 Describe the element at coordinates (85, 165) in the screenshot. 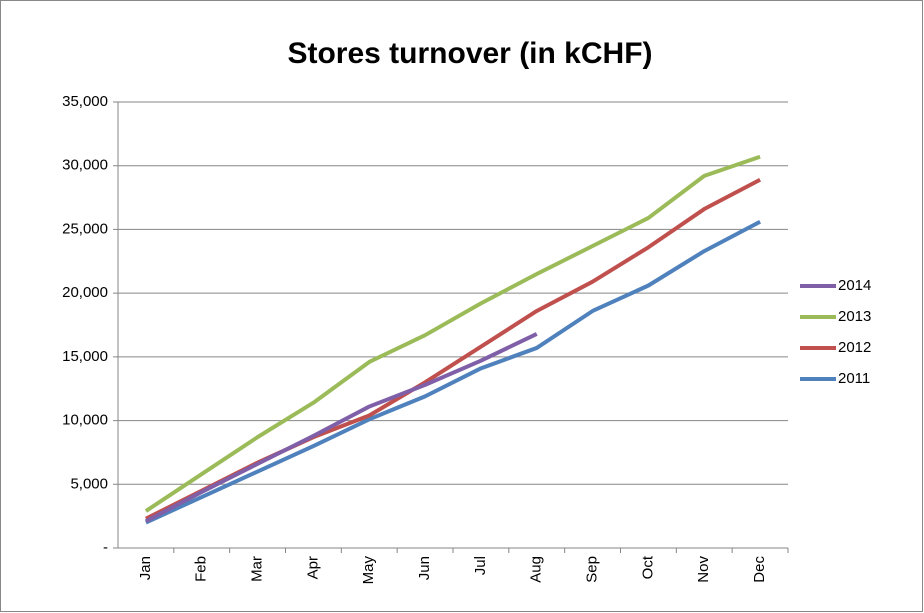

I see `y-tick-label: 30,000` at that location.